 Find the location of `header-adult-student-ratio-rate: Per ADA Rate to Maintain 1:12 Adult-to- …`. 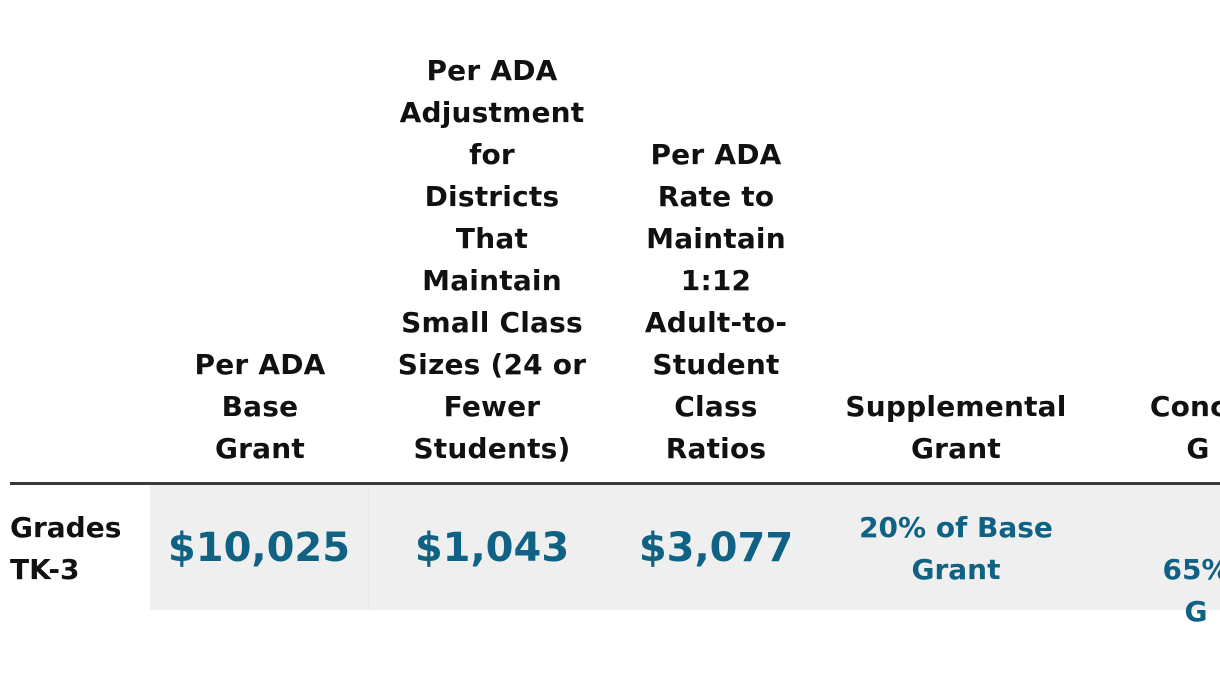

header-adult-student-ratio-rate: Per ADA Rate to Maintain 1:12 Adult-to- … is located at coordinates (716, 301).